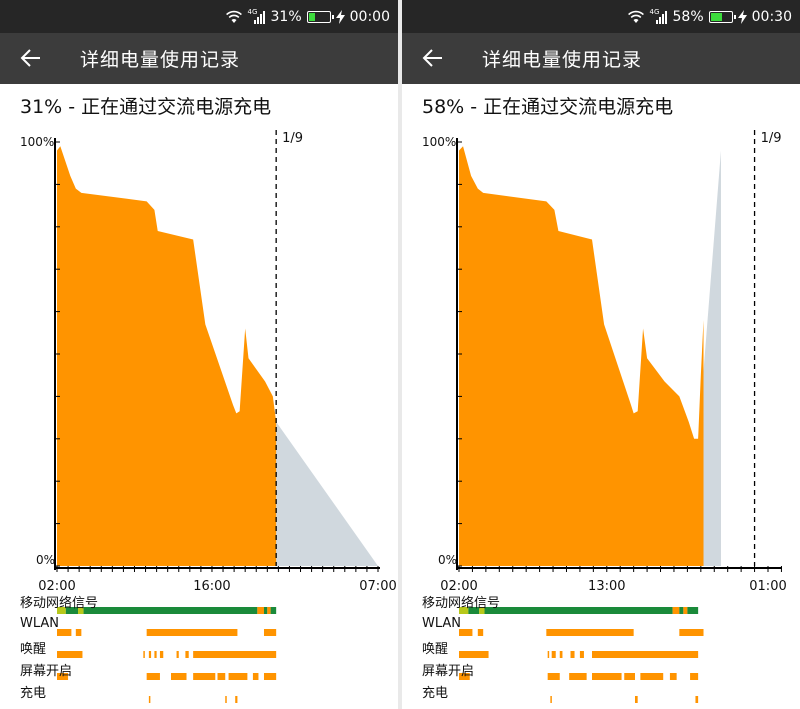 Image resolution: width=800 pixels, height=709 pixels. Describe the element at coordinates (46, 671) in the screenshot. I see `track-label-screen: 屏幕开启` at that location.